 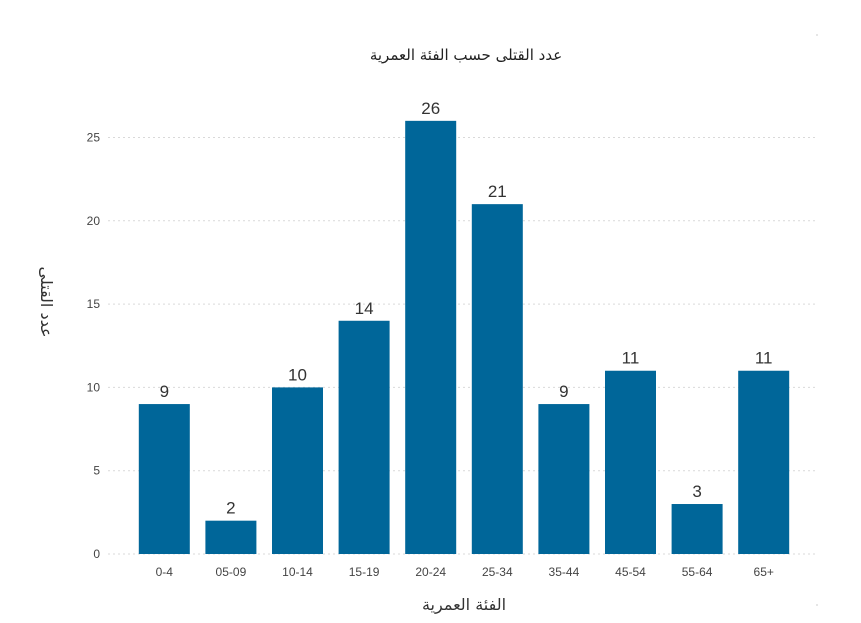 I want to click on chart-title: عدد القتلى حسب الفئة العمرية, so click(x=466, y=55).